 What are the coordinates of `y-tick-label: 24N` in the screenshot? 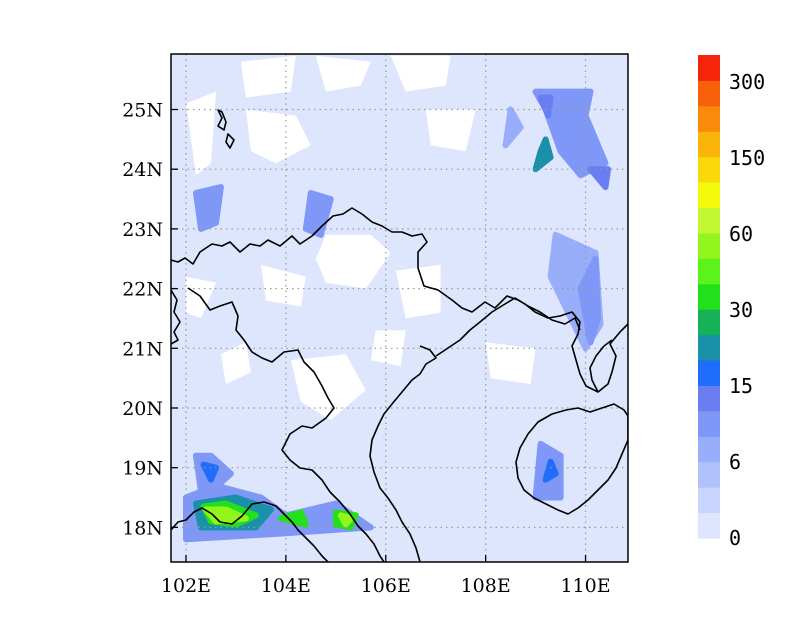 It's located at (142, 170).